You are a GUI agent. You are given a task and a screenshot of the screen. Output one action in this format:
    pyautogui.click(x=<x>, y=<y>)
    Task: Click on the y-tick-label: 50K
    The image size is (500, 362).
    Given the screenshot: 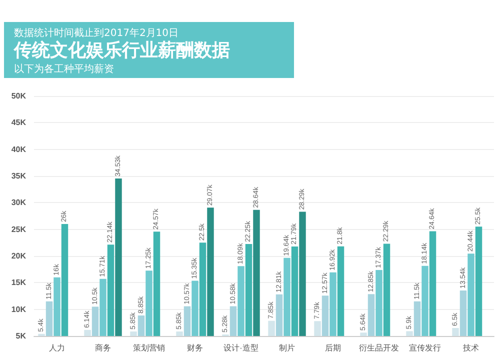 What is the action you would take?
    pyautogui.click(x=18, y=96)
    